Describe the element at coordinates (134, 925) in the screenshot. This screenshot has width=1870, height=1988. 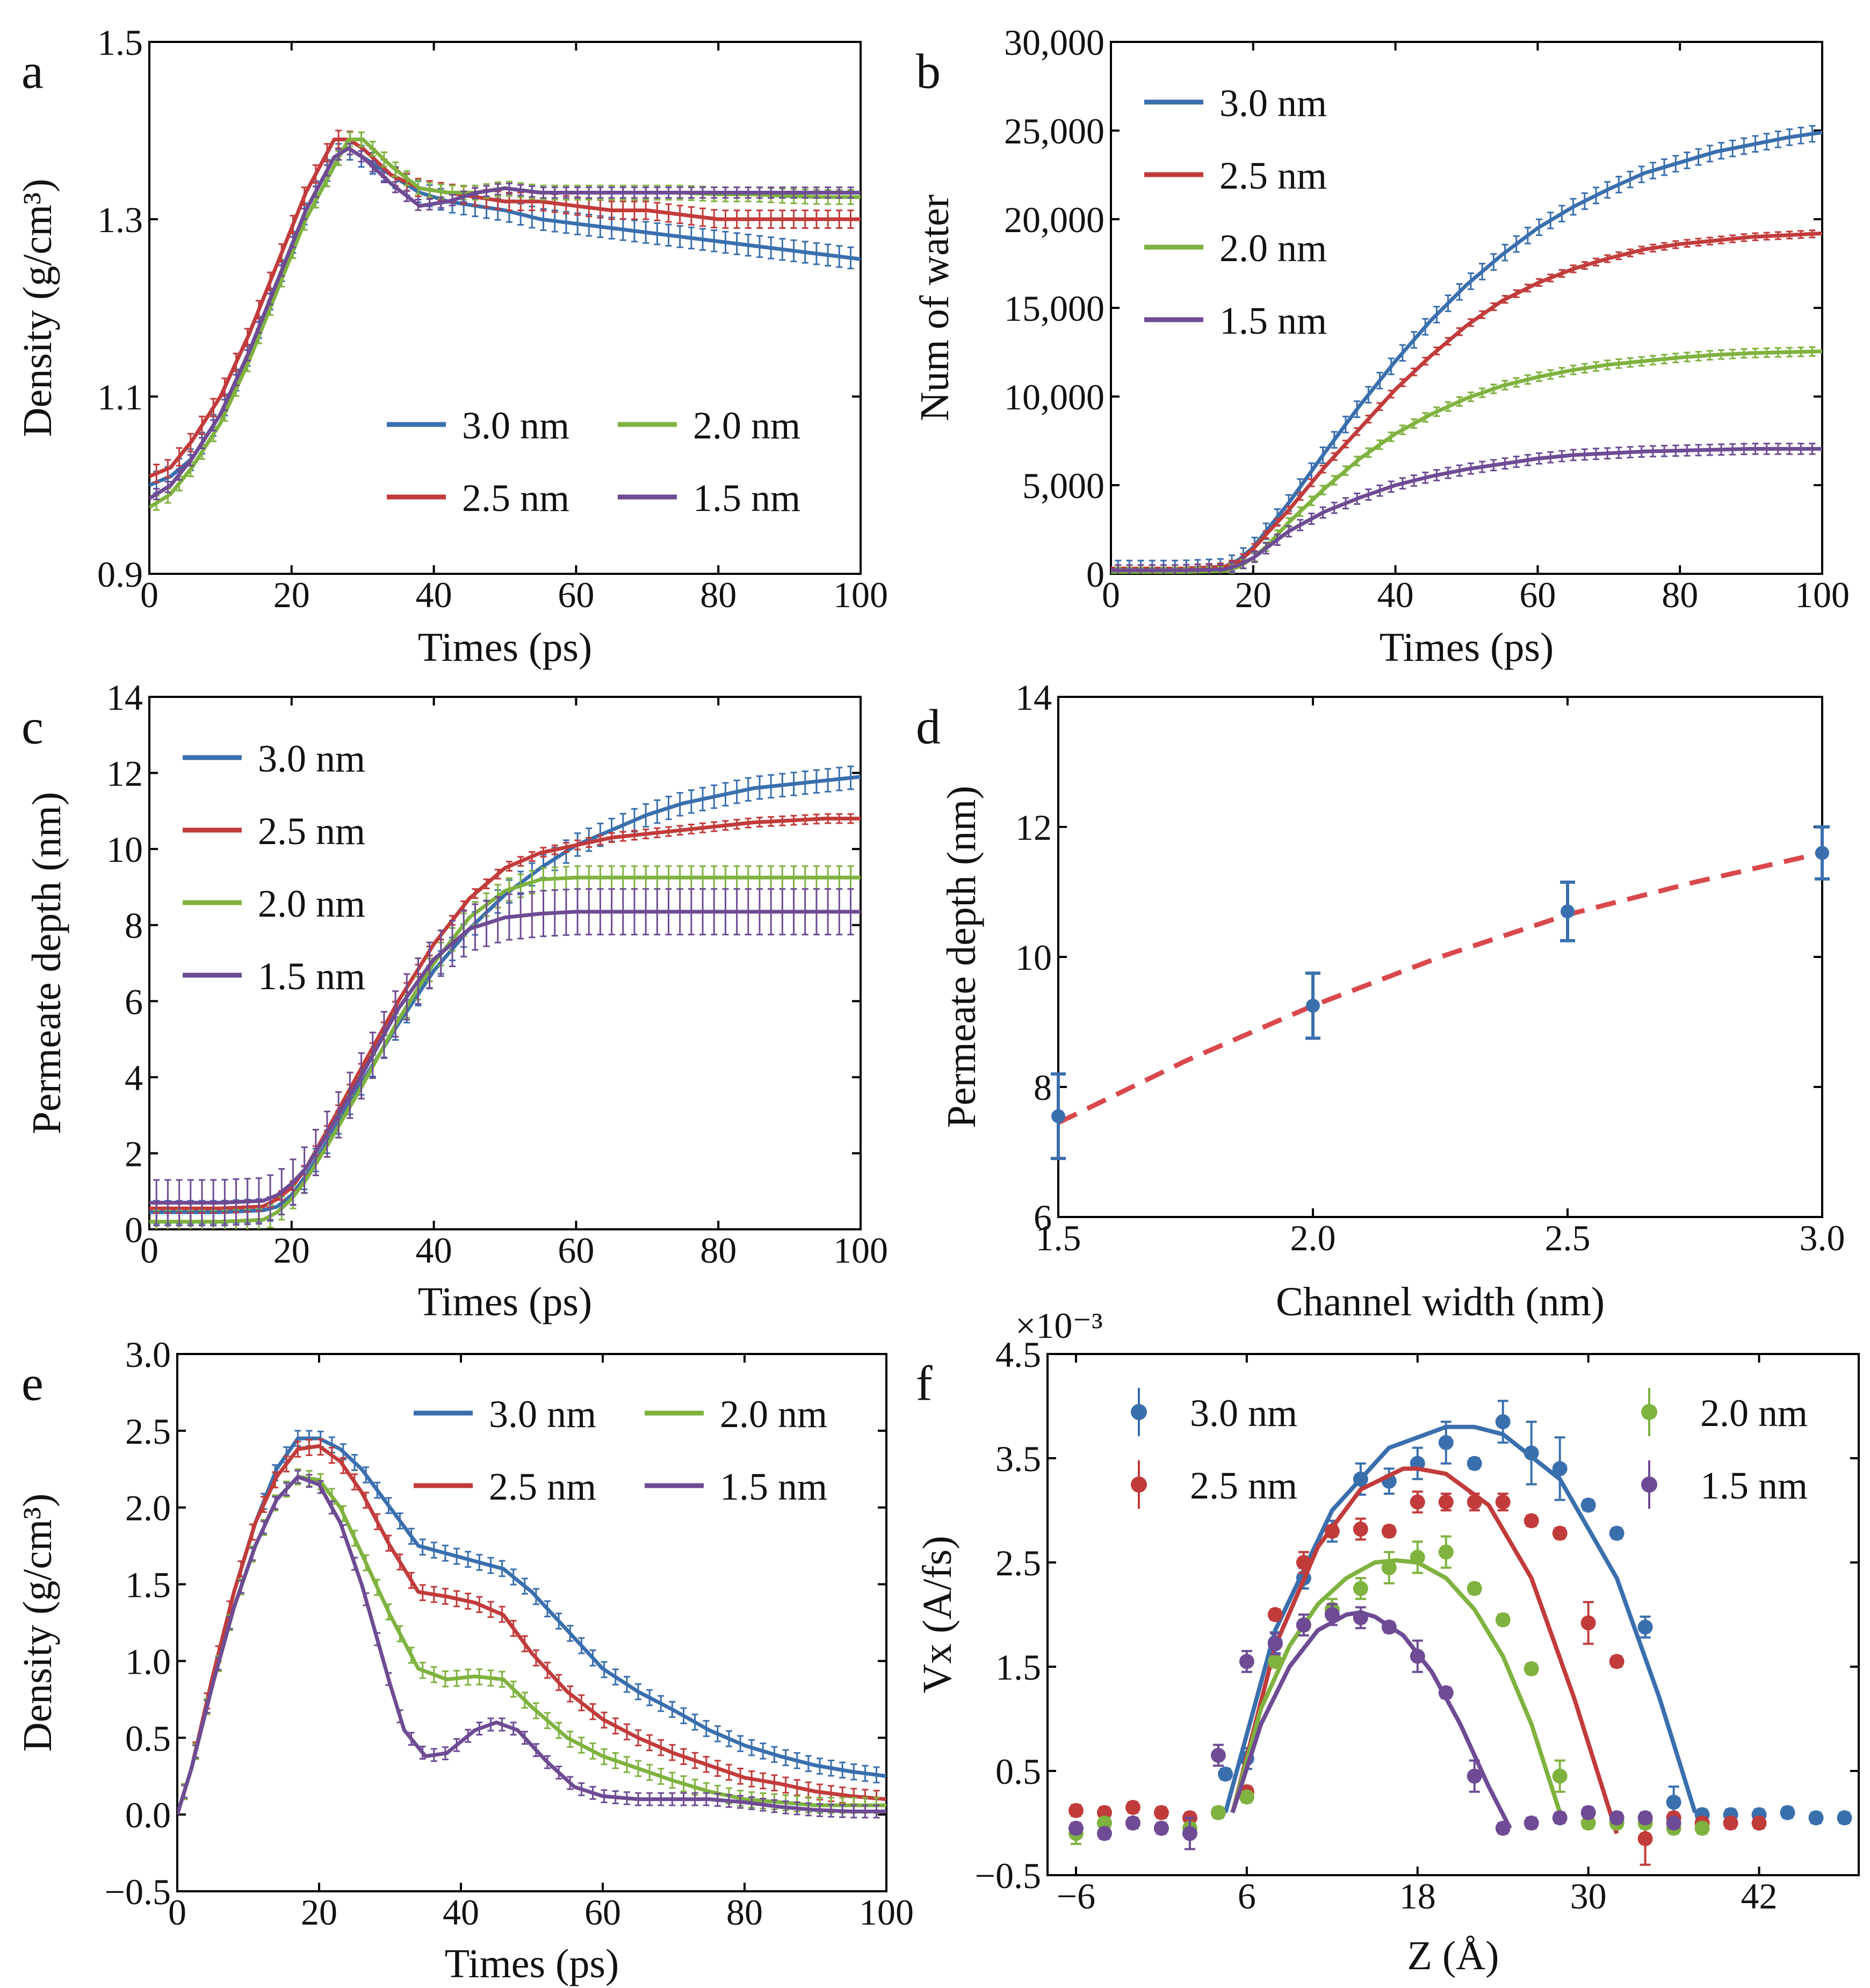
I see `y-tick-label: 8` at that location.